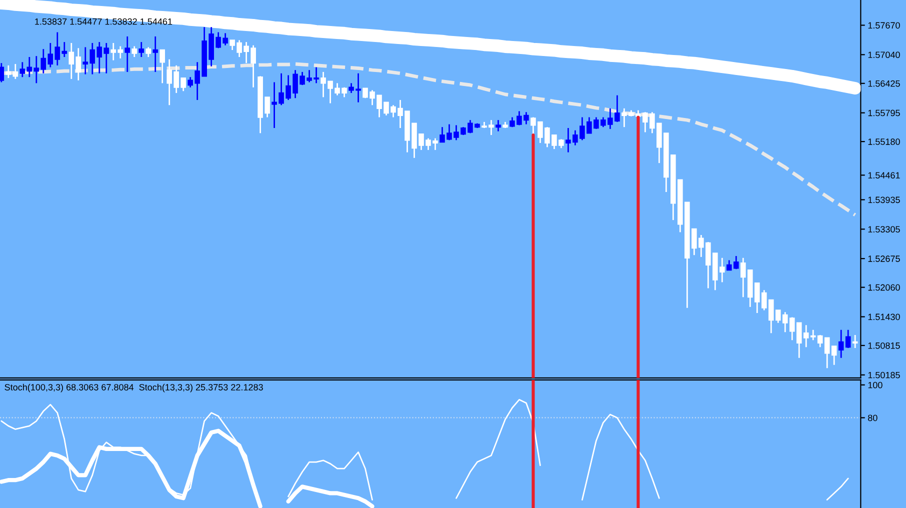 This screenshot has width=906, height=508. I want to click on y-tick-label: 100, so click(875, 385).